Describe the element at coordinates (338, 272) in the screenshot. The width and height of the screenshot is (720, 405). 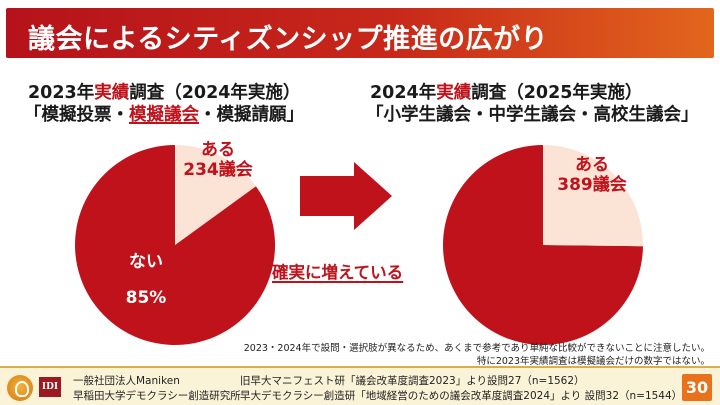
I see `arrow-caption: 確実に増えている` at that location.